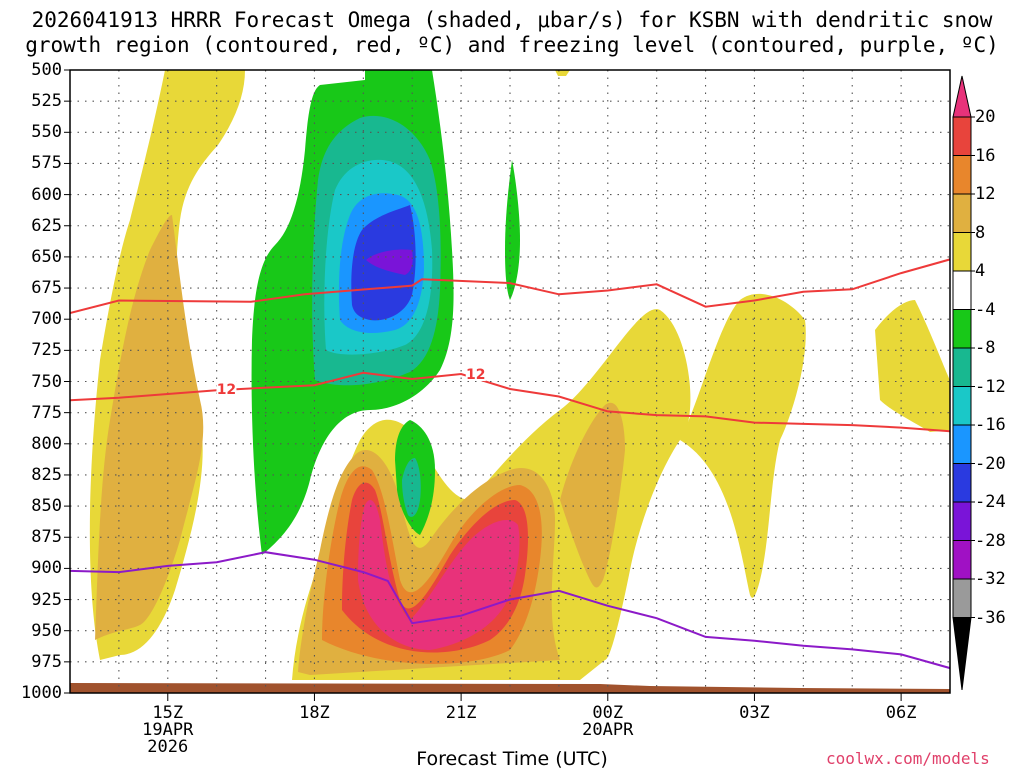 This screenshot has height=770, width=1024. Describe the element at coordinates (980, 232) in the screenshot. I see `colorbar-label: 8` at that location.